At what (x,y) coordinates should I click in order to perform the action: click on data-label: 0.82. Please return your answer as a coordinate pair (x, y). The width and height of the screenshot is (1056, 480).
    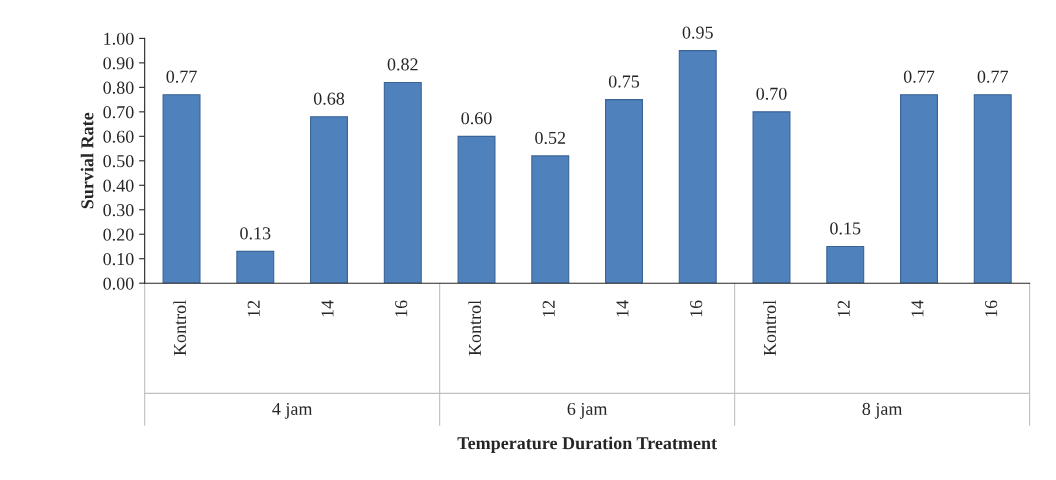
    Looking at the image, I should click on (402, 64).